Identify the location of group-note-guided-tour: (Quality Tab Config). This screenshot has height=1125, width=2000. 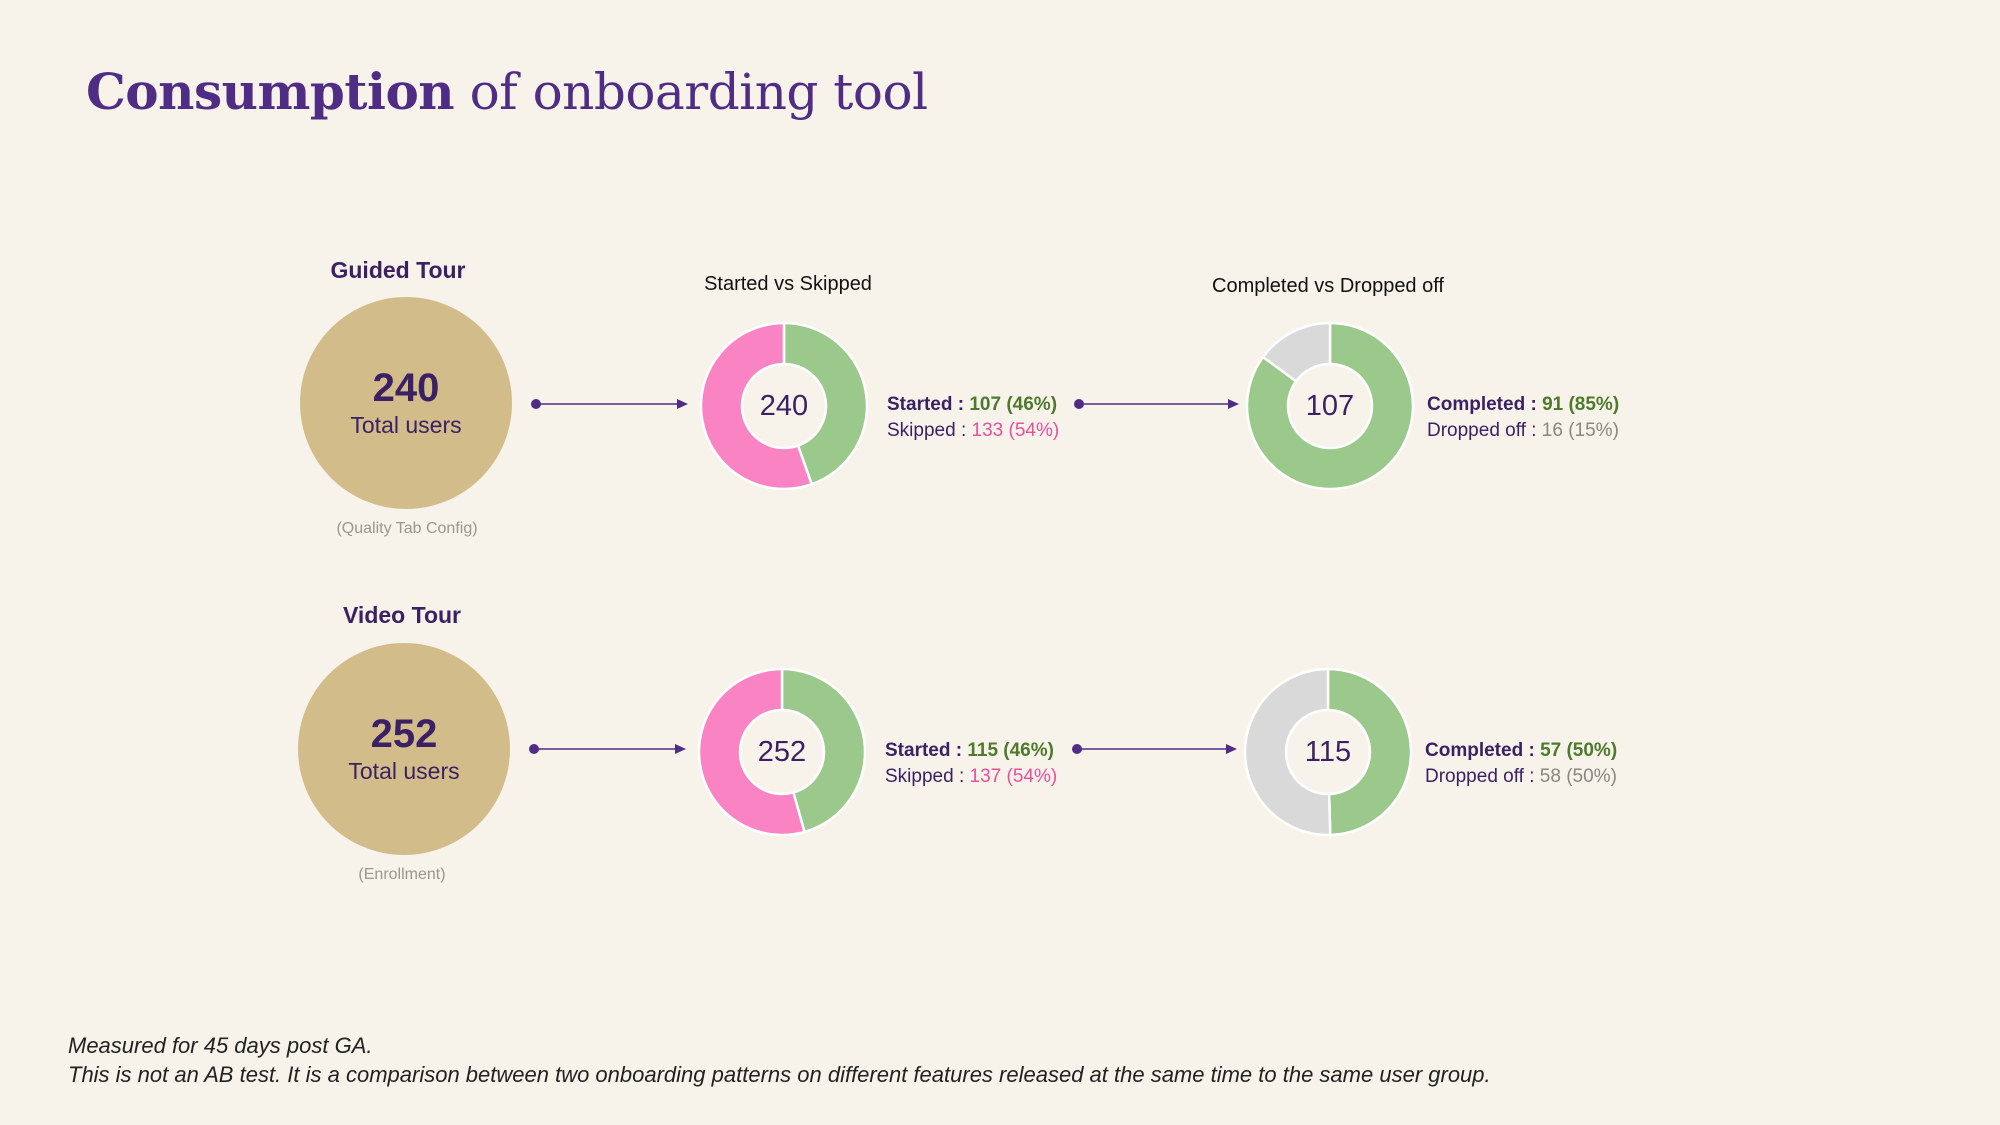
(407, 528).